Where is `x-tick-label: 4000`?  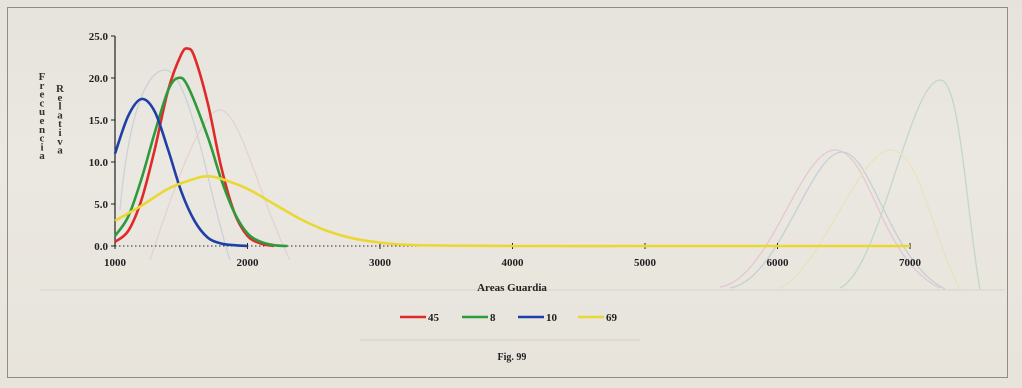
x-tick-label: 4000 is located at coordinates (513, 263).